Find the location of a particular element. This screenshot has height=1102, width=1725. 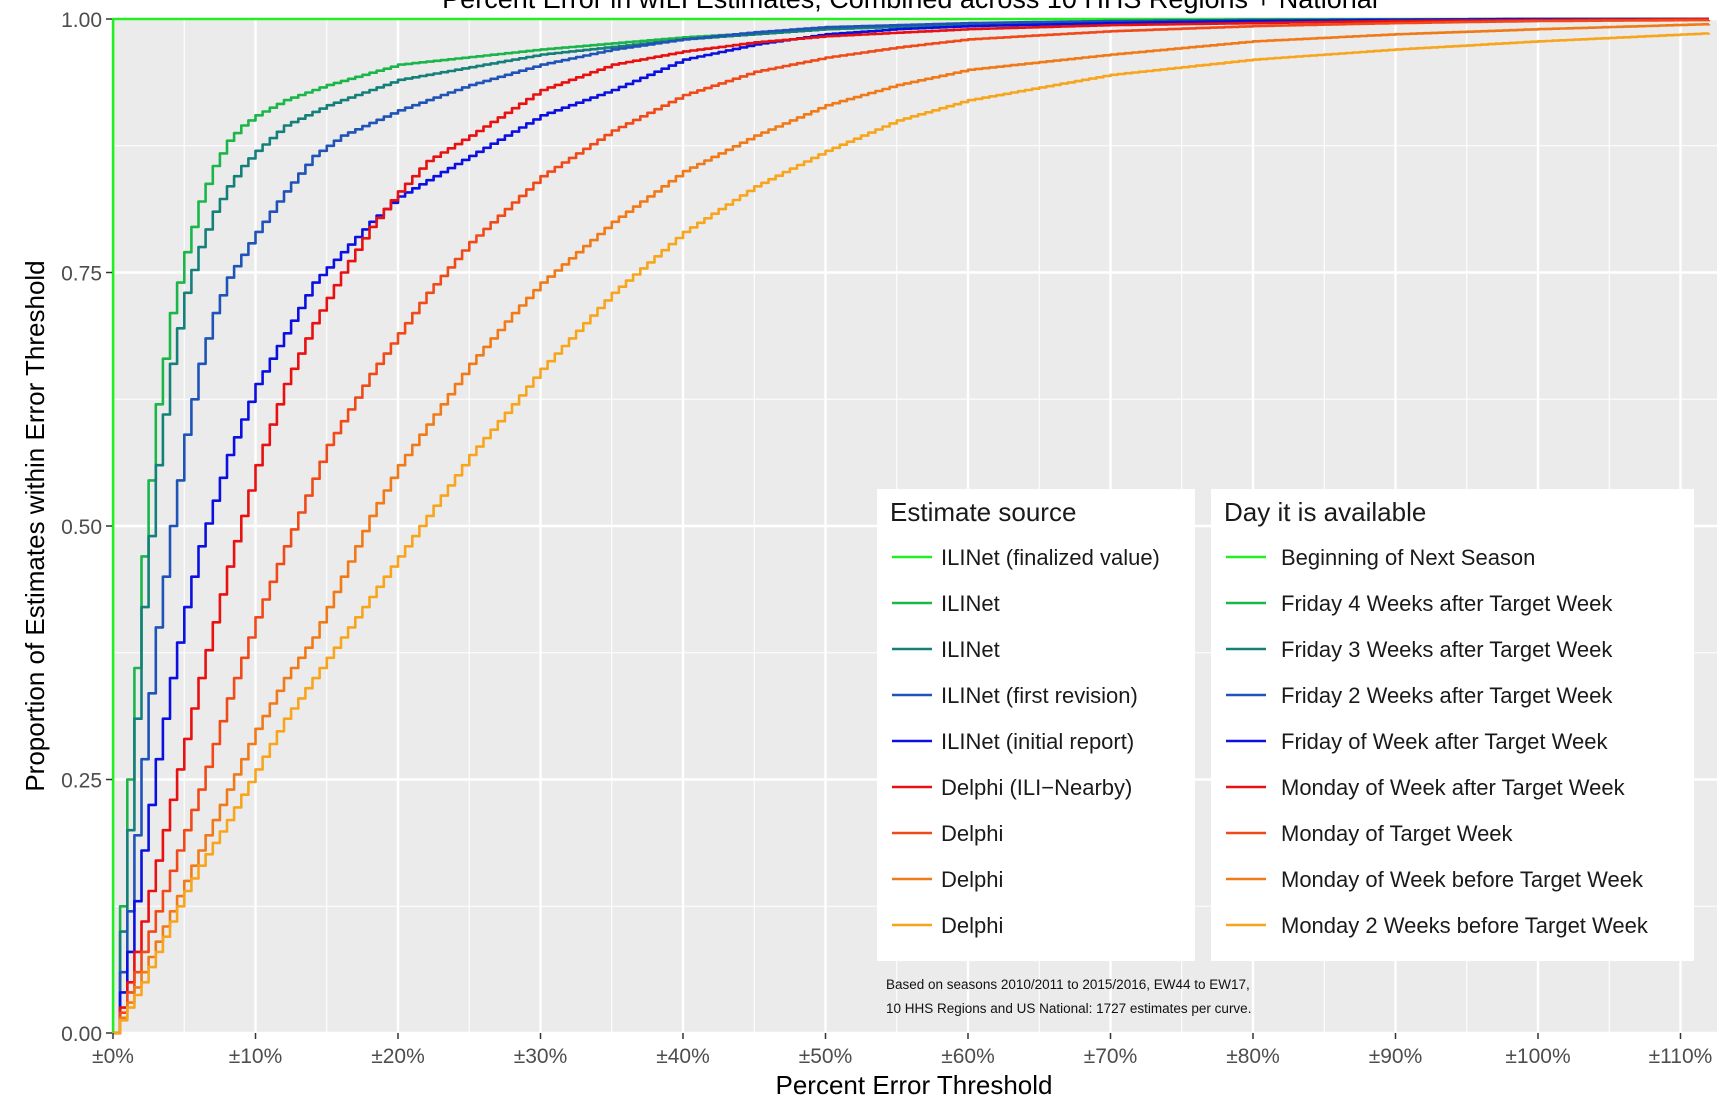

x-tick-label: ±60% is located at coordinates (968, 1056).